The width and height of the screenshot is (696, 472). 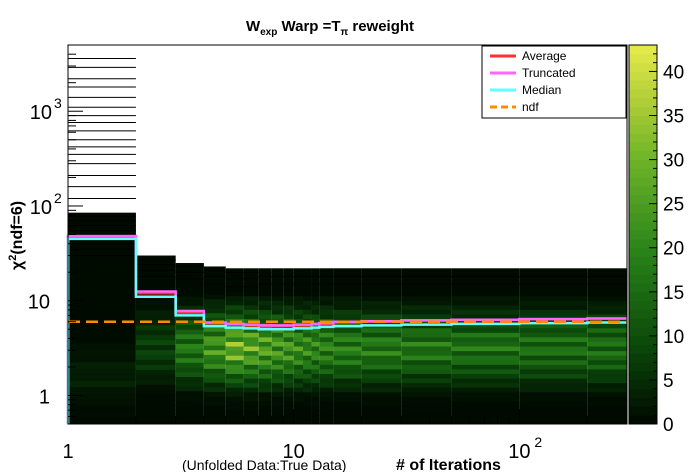 What do you see at coordinates (294, 452) in the screenshot?
I see `x-tick-label: 10` at bounding box center [294, 452].